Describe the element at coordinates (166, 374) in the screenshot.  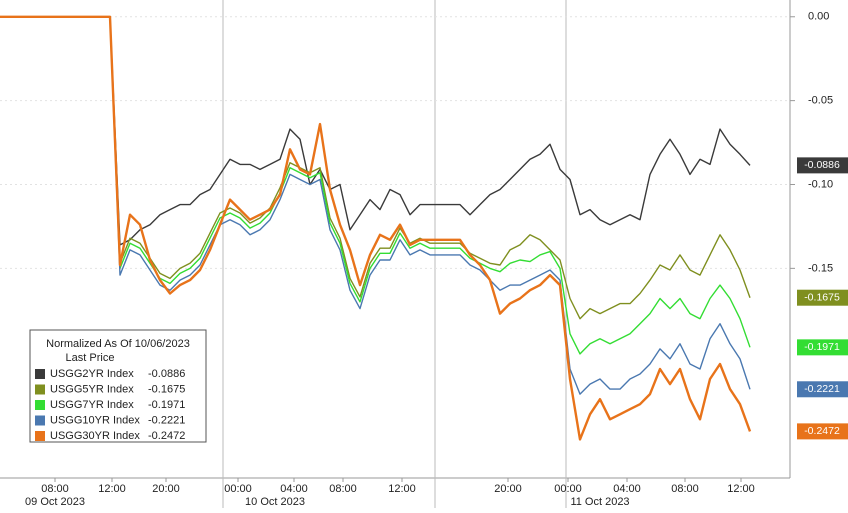
I see `legend-value: -0.0886` at that location.